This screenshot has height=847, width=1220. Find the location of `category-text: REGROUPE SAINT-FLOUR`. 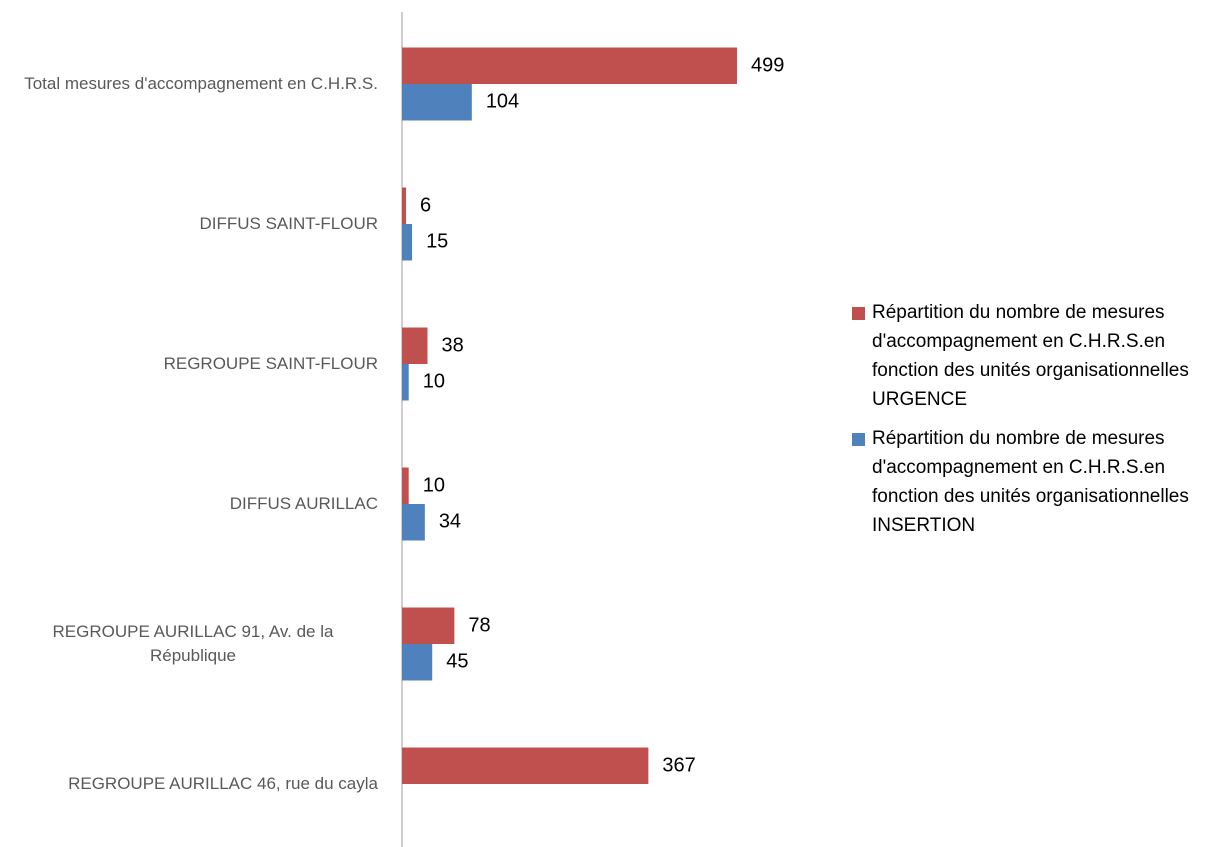

category-text: REGROUPE SAINT-FLOUR is located at coordinates (270, 363).